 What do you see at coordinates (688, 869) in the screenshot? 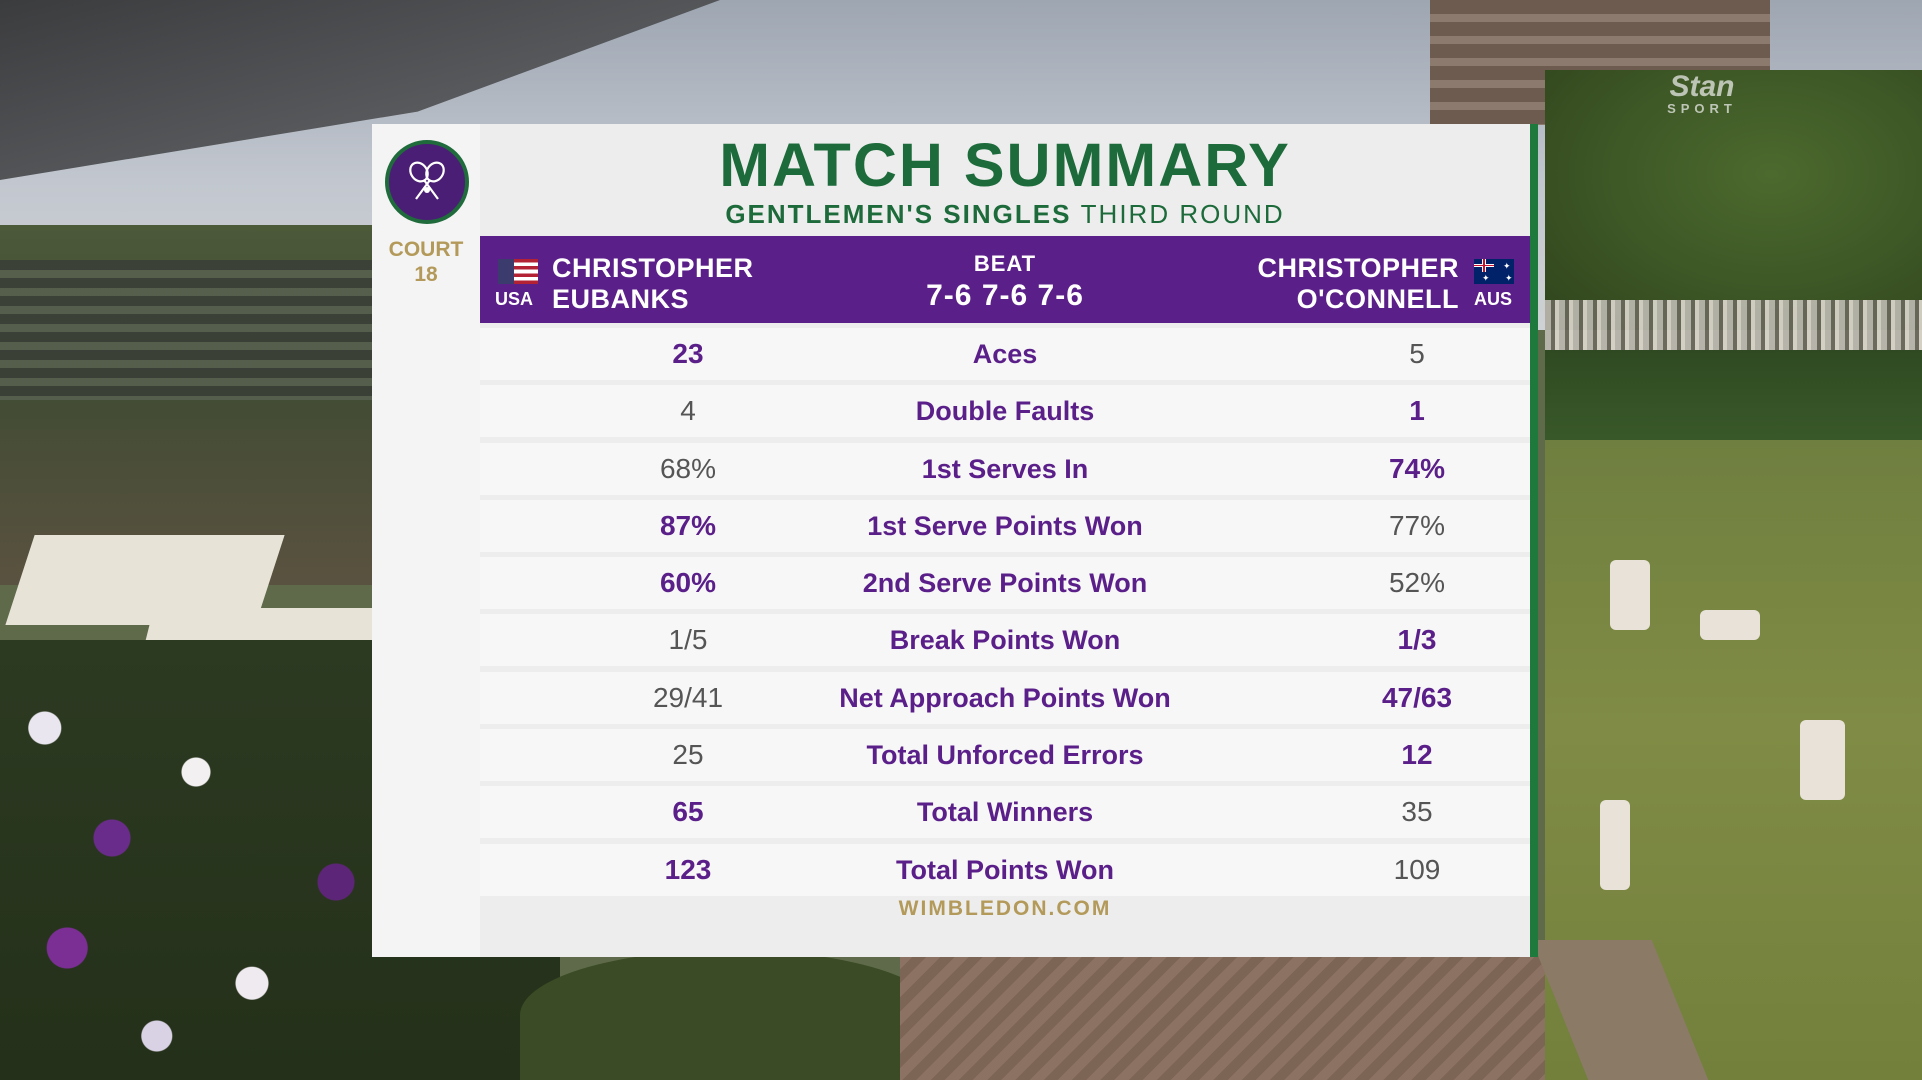
I see `player1-stat-value: 123` at bounding box center [688, 869].